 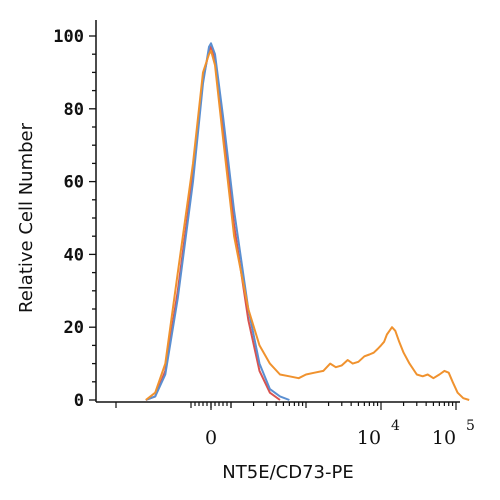 I want to click on y-axis-label: Relative Cell Number, so click(x=26, y=217).